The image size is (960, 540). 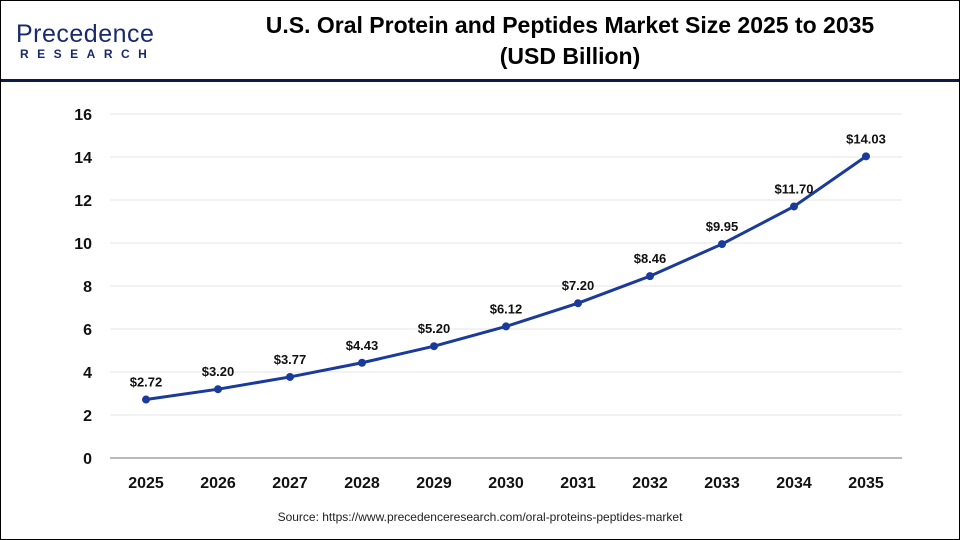 I want to click on title-line-2: (USD Billion), so click(x=570, y=56).